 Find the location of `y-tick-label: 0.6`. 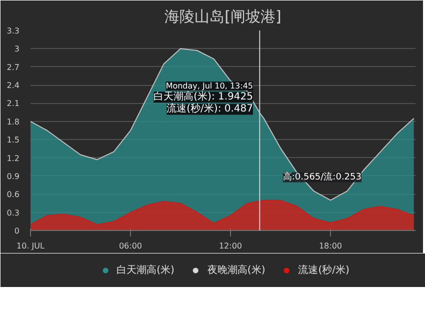

y-tick-label: 0.6 is located at coordinates (13, 195).